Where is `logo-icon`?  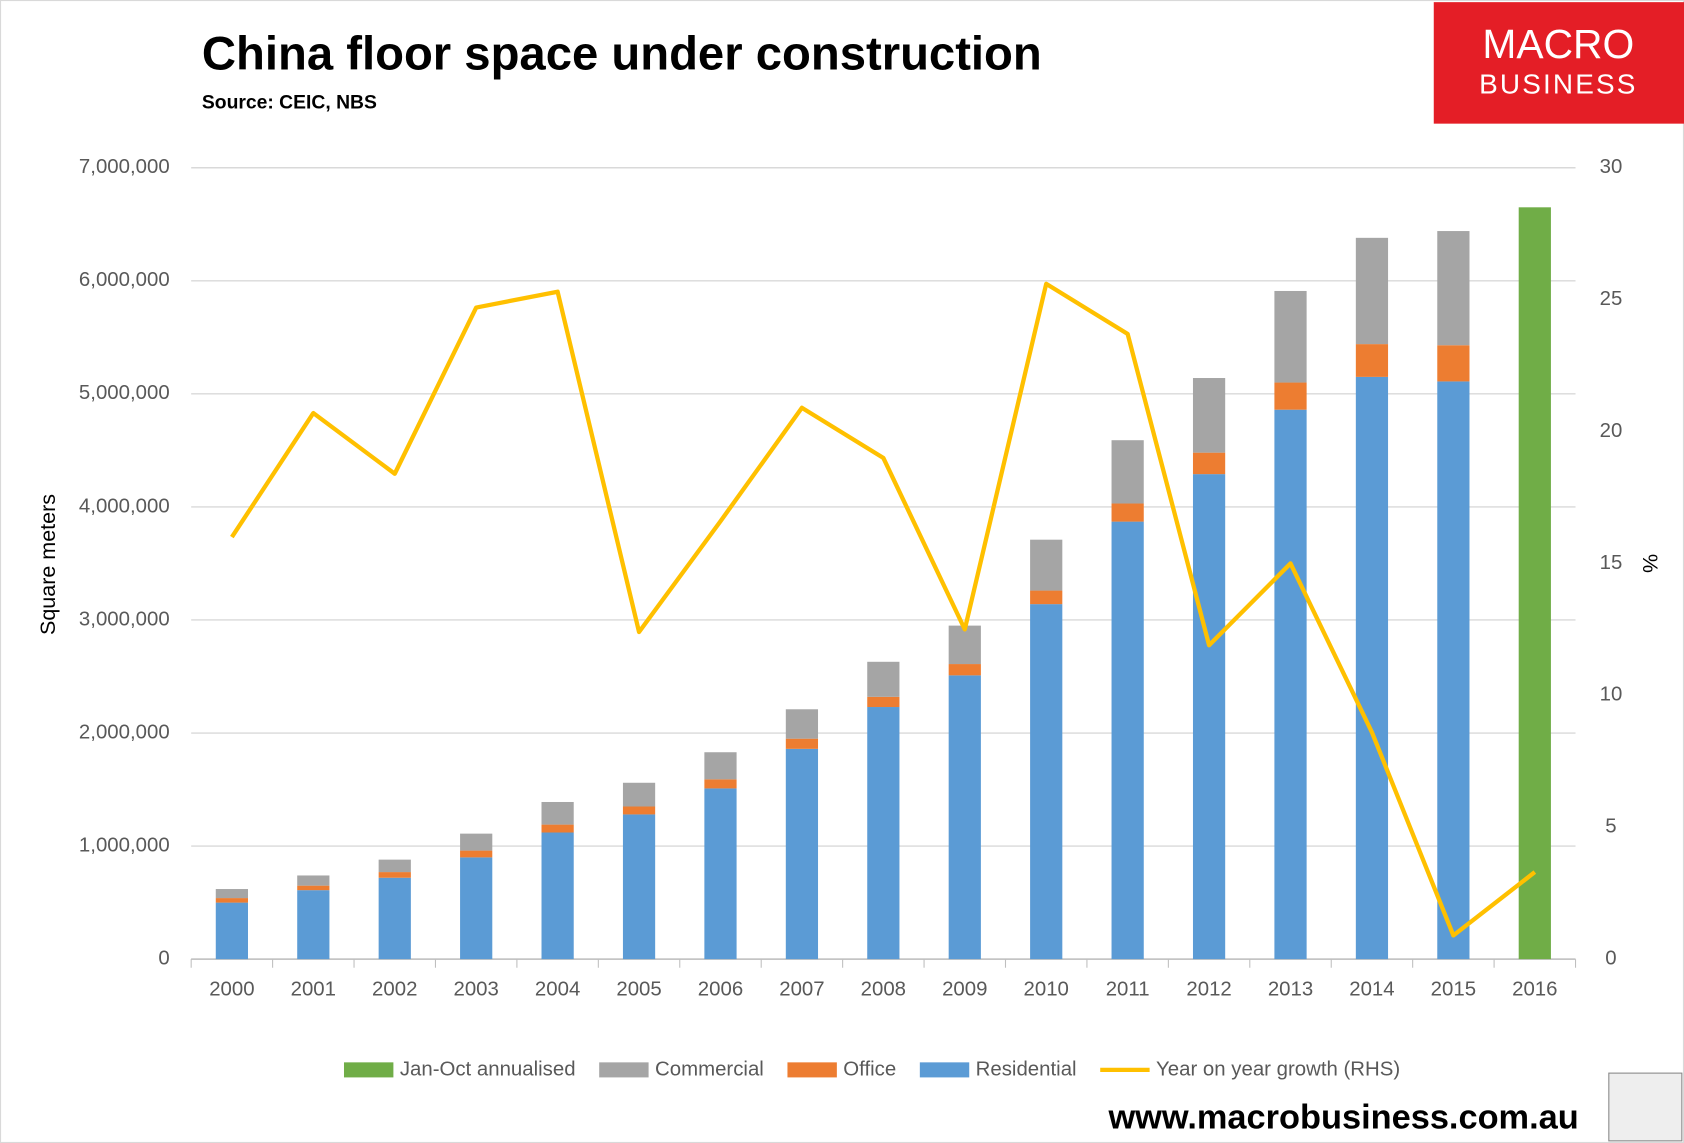
logo-icon is located at coordinates (1645, 1107).